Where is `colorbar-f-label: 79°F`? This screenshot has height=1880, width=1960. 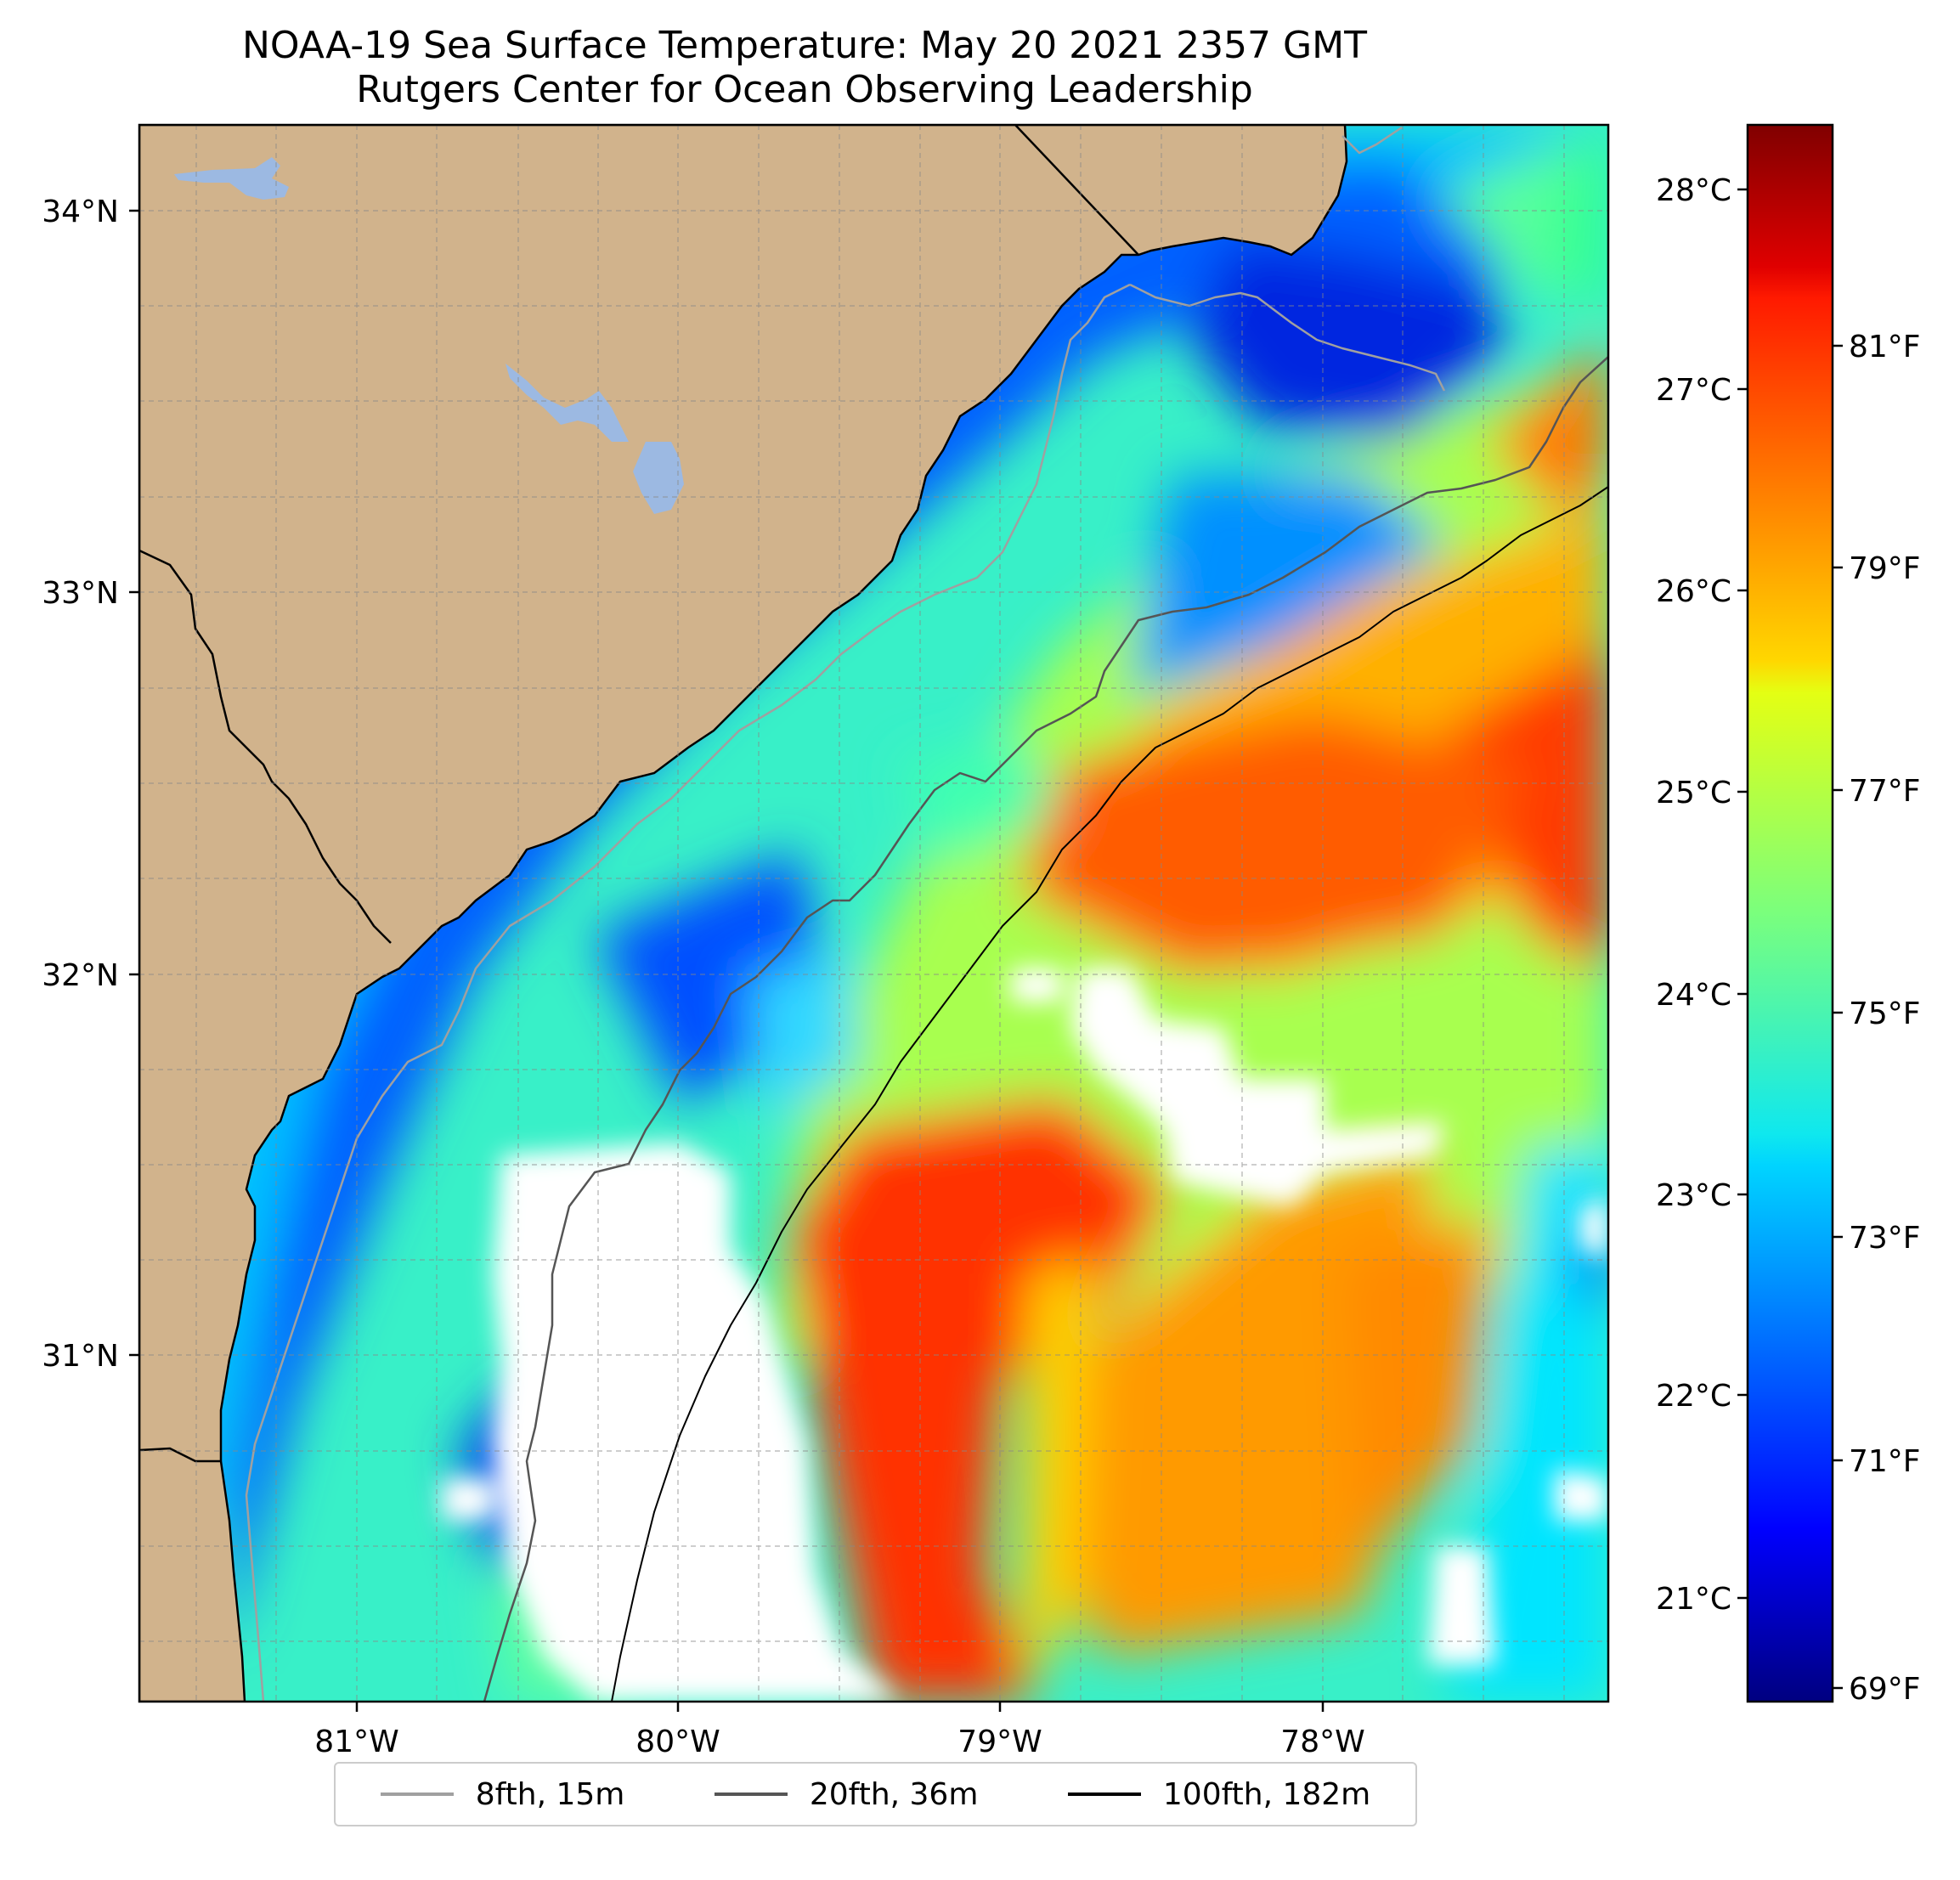 colorbar-f-label: 79°F is located at coordinates (1885, 568).